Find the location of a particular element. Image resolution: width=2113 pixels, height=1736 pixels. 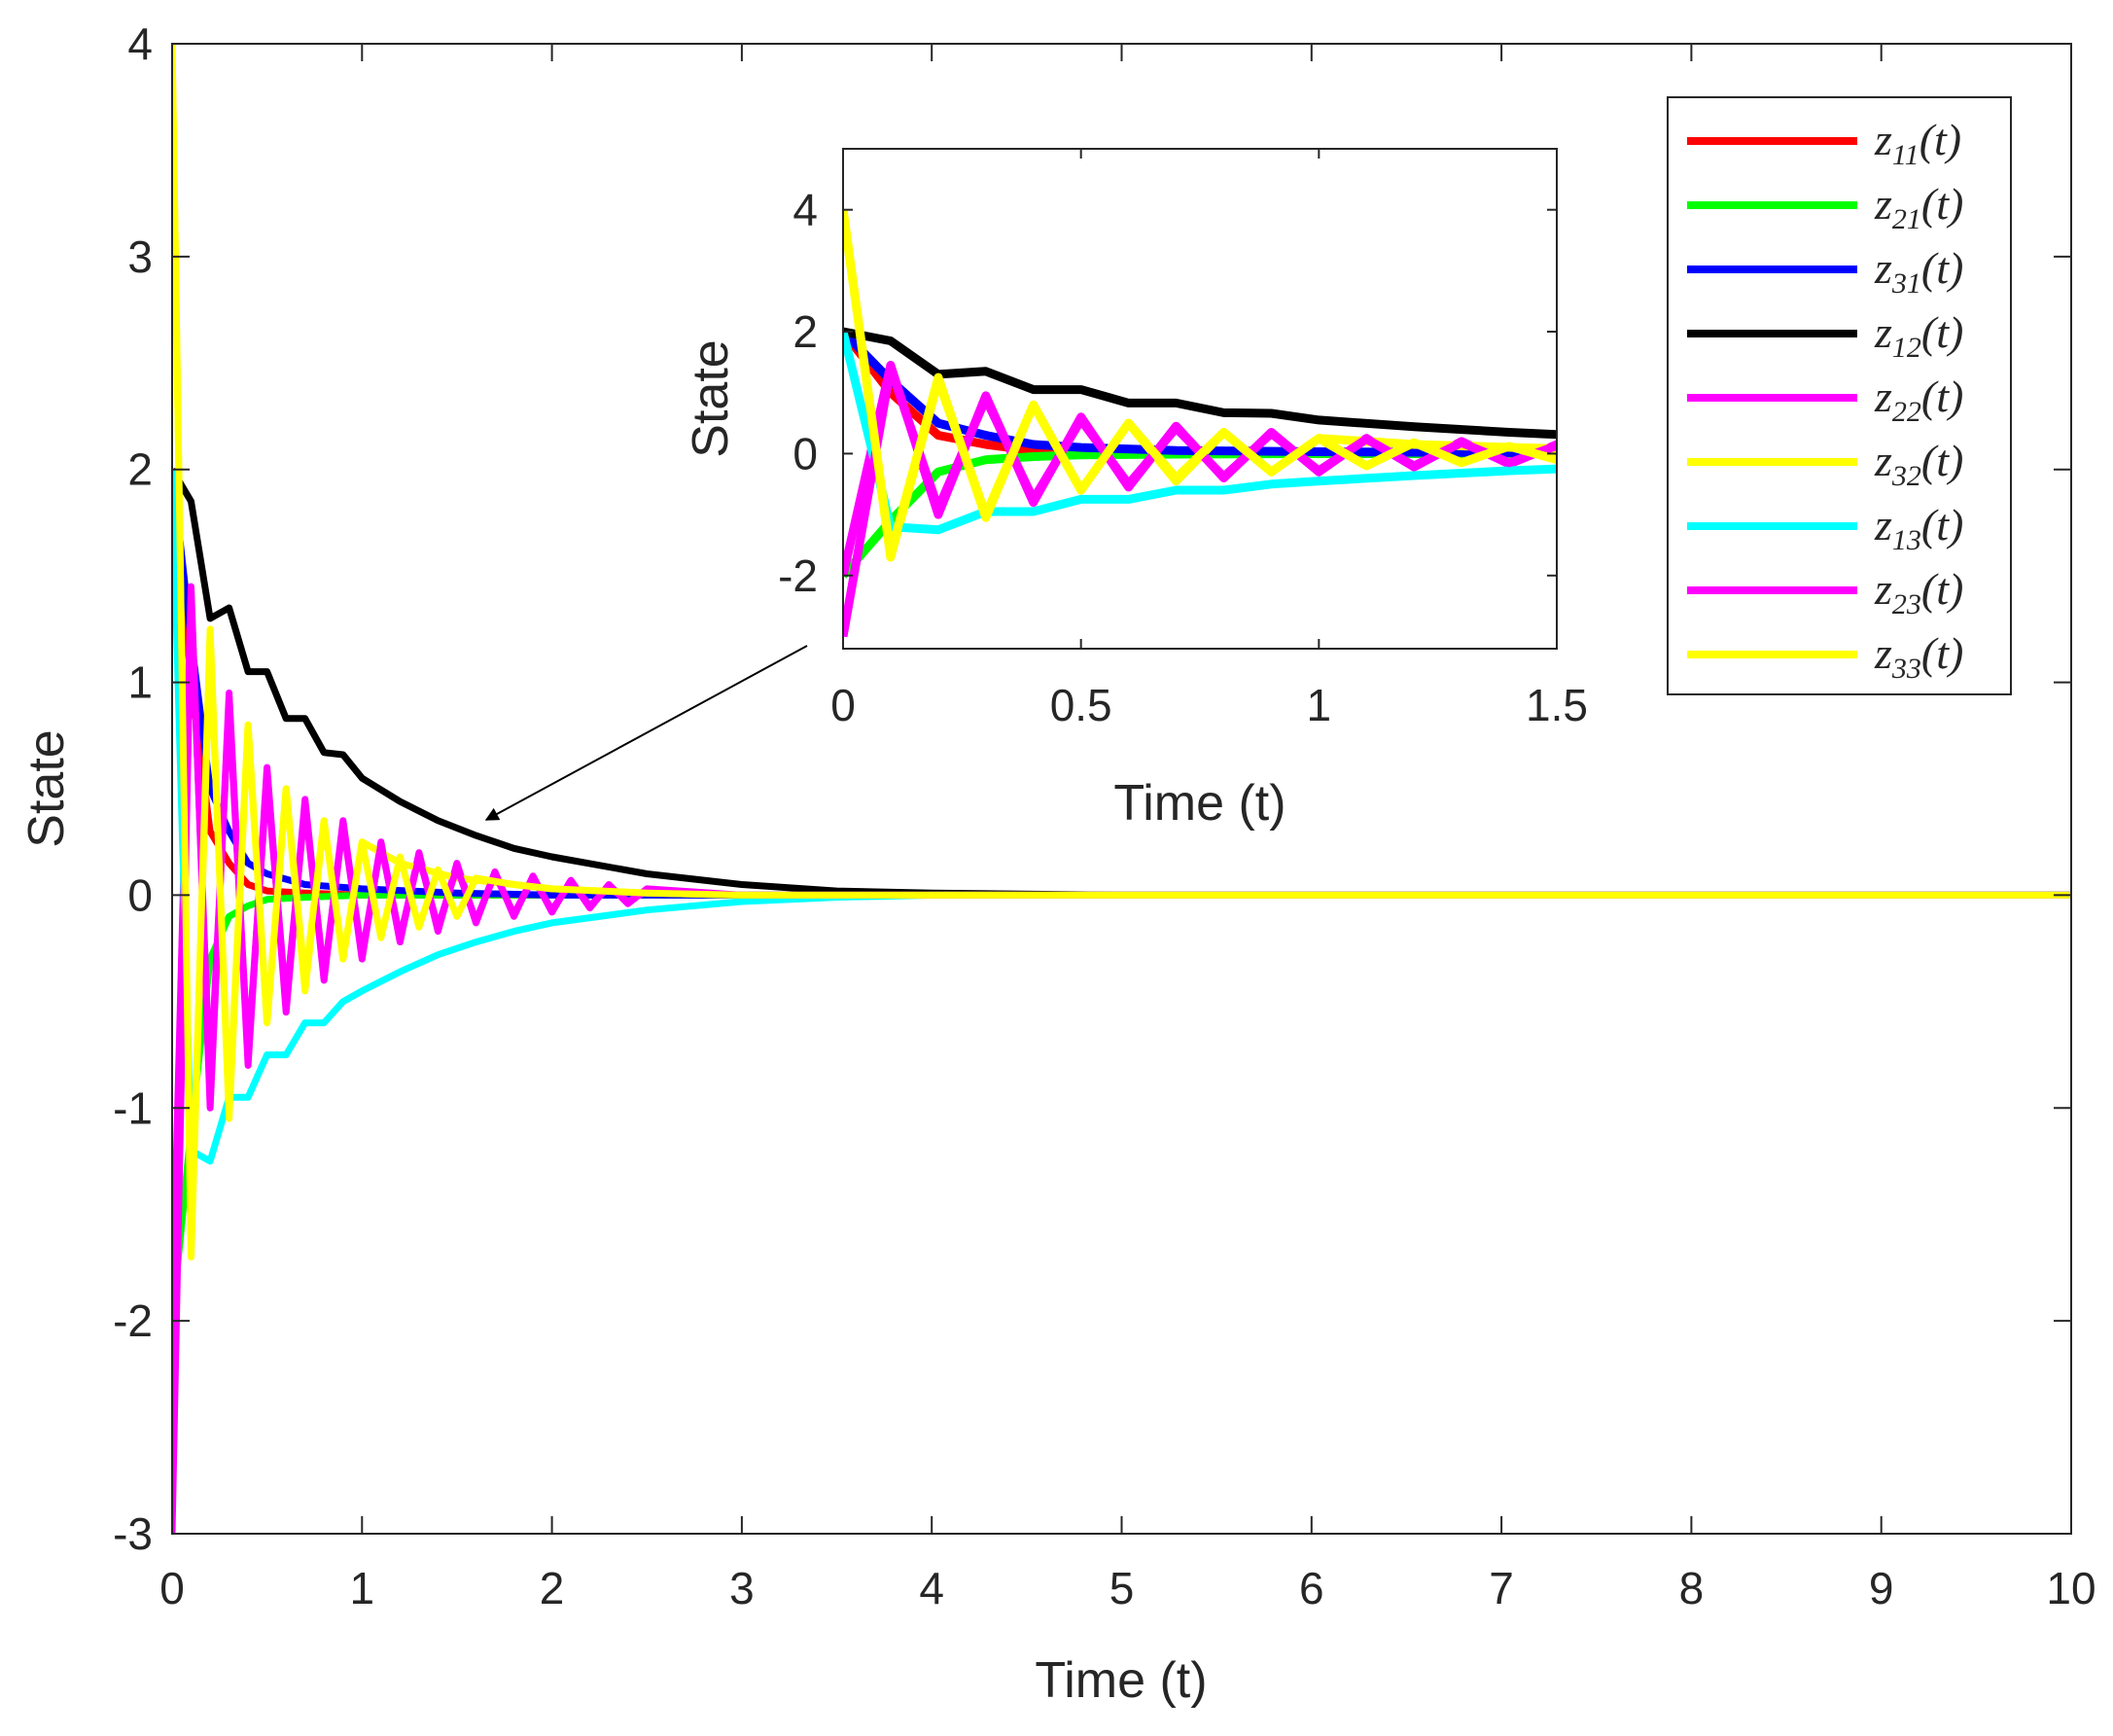

inset-series-z13 is located at coordinates (1200, 433).